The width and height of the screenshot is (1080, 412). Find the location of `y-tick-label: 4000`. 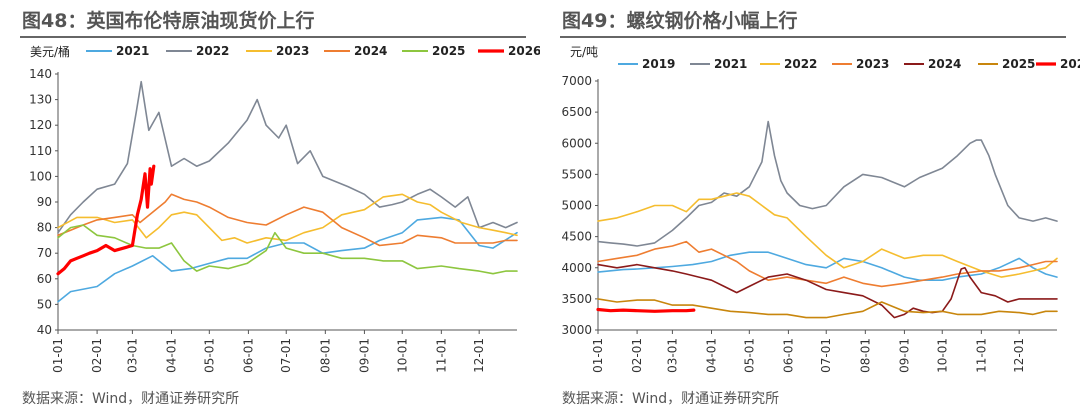

y-tick-label: 4000 is located at coordinates (576, 268).